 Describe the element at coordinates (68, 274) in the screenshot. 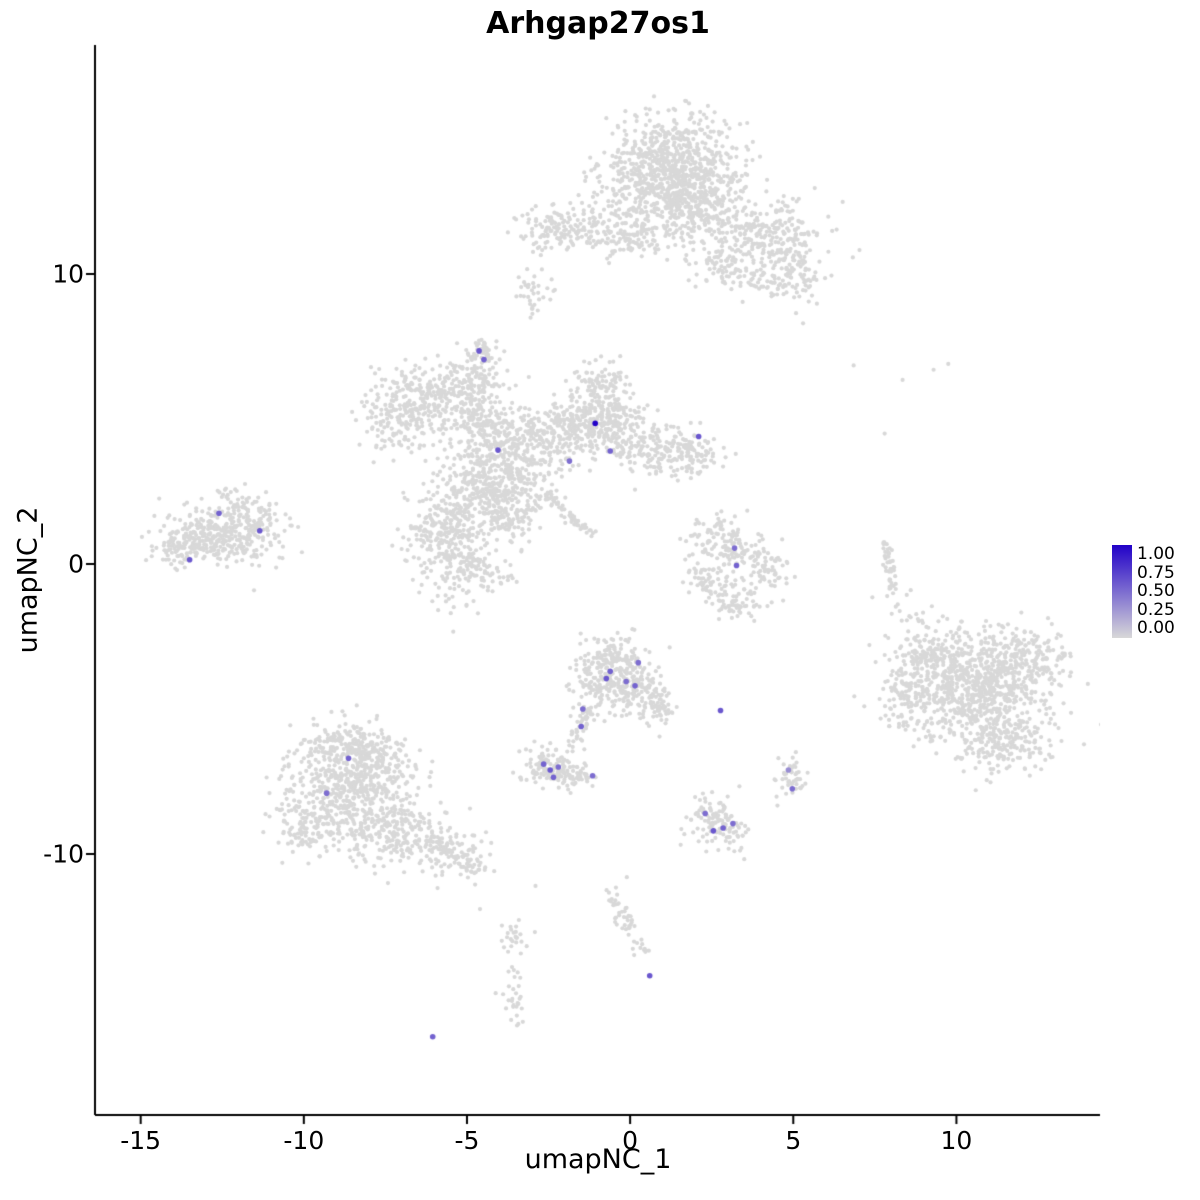

I see `y-tick-label: 10` at that location.